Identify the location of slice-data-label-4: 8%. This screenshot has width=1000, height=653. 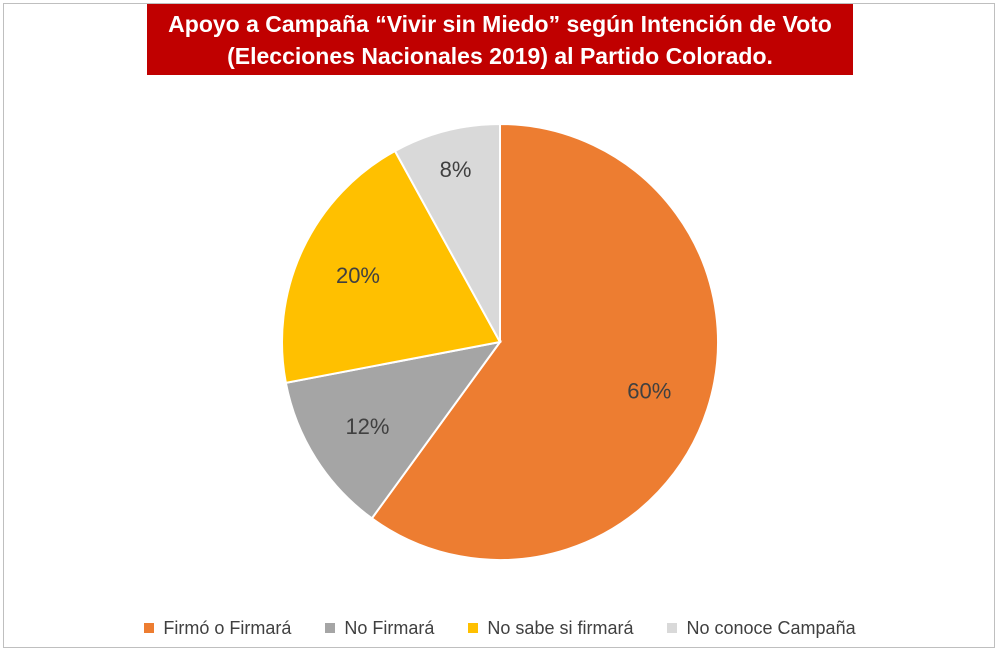
(456, 169).